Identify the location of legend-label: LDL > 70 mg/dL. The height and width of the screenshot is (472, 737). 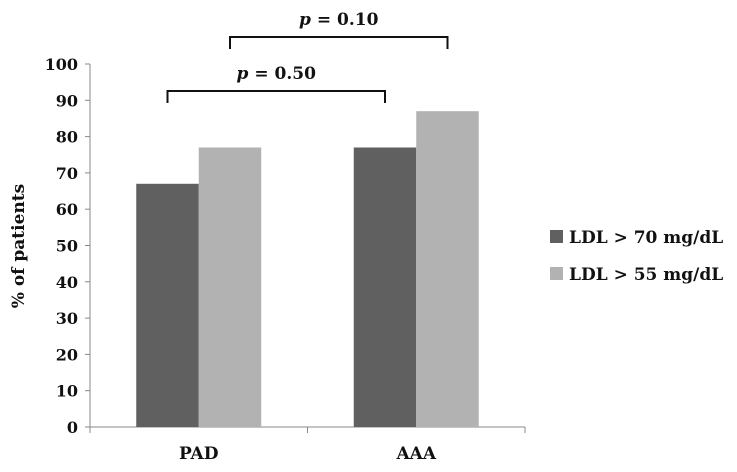
(646, 238).